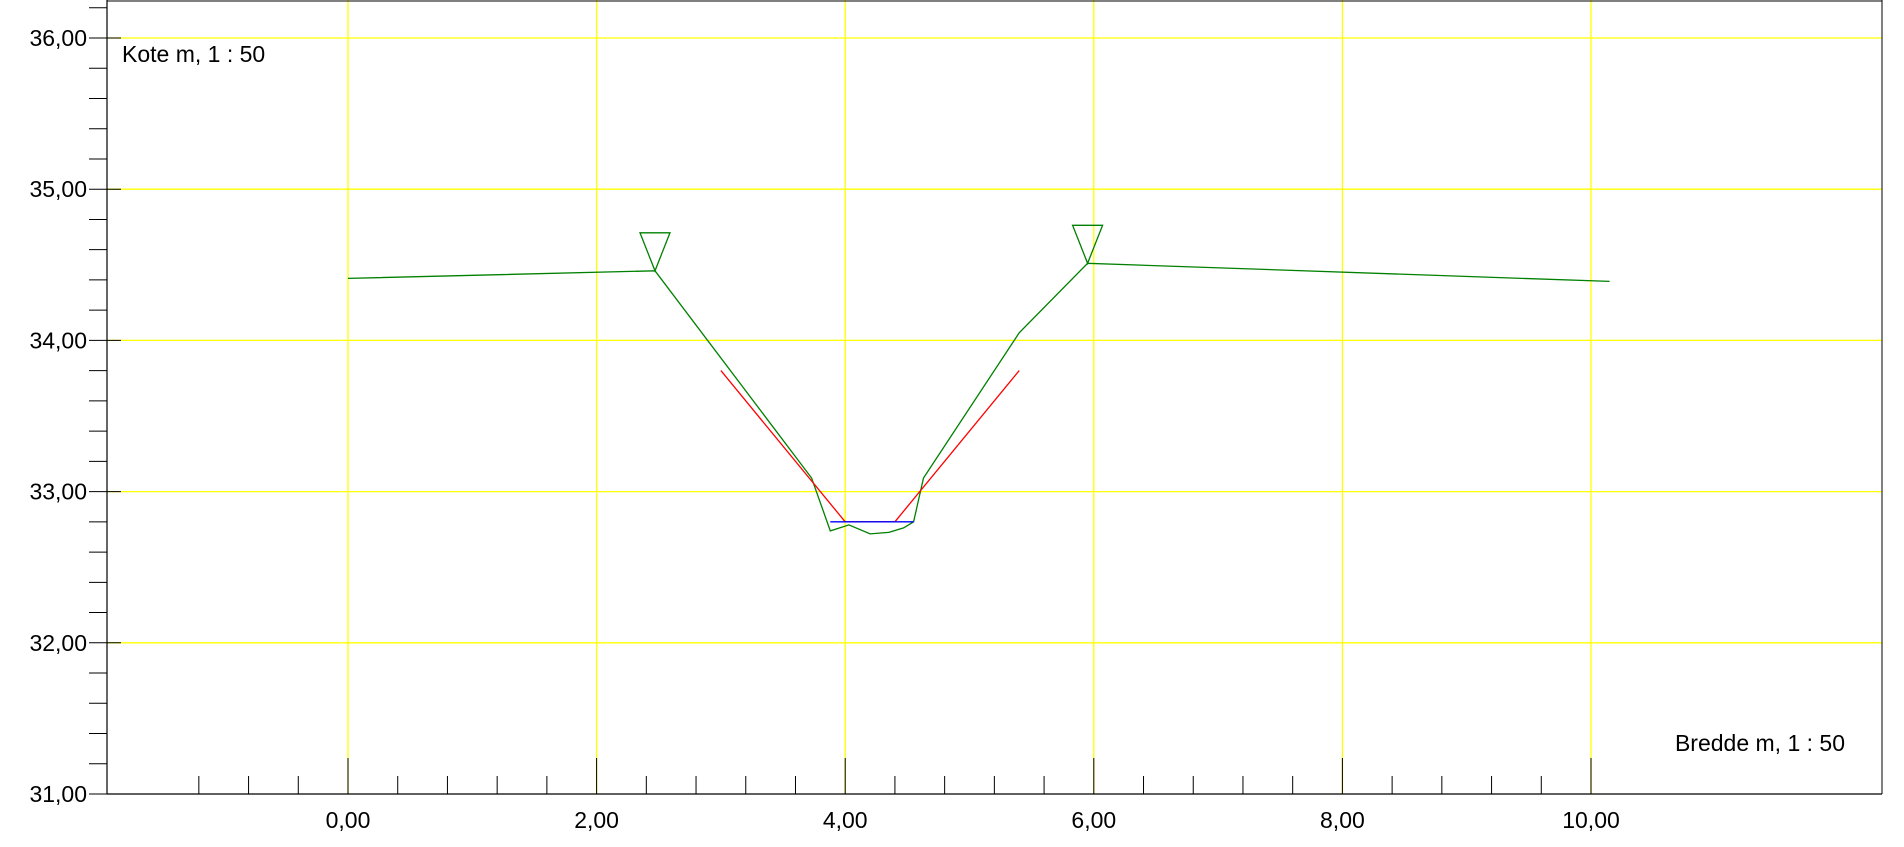 Image resolution: width=1904 pixels, height=847 pixels. Describe the element at coordinates (871, 248) in the screenshot. I see `marker-layer` at that location.